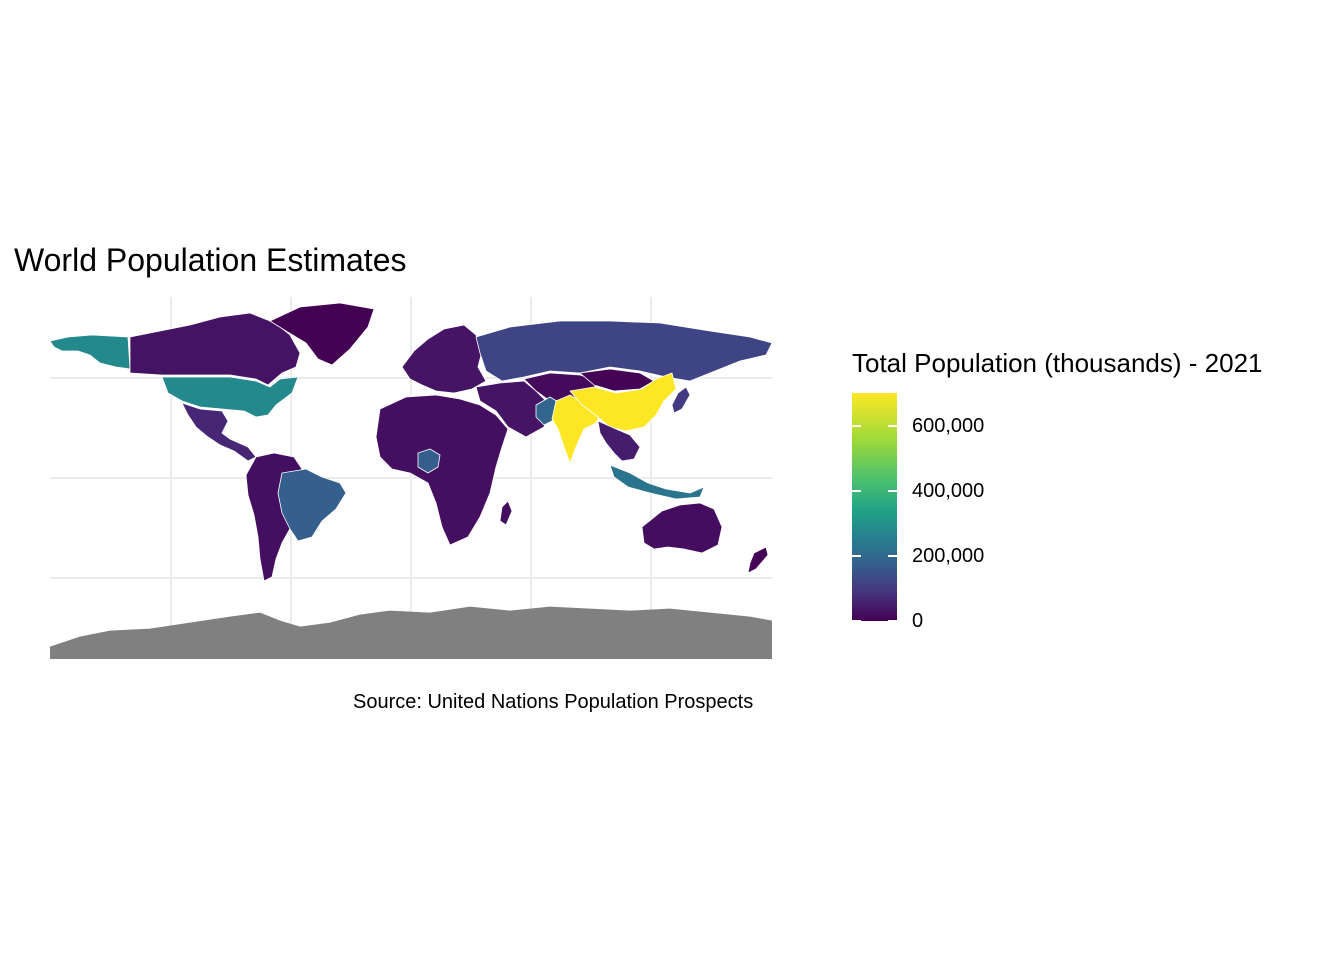  I want to click on region-japan, so click(681, 400).